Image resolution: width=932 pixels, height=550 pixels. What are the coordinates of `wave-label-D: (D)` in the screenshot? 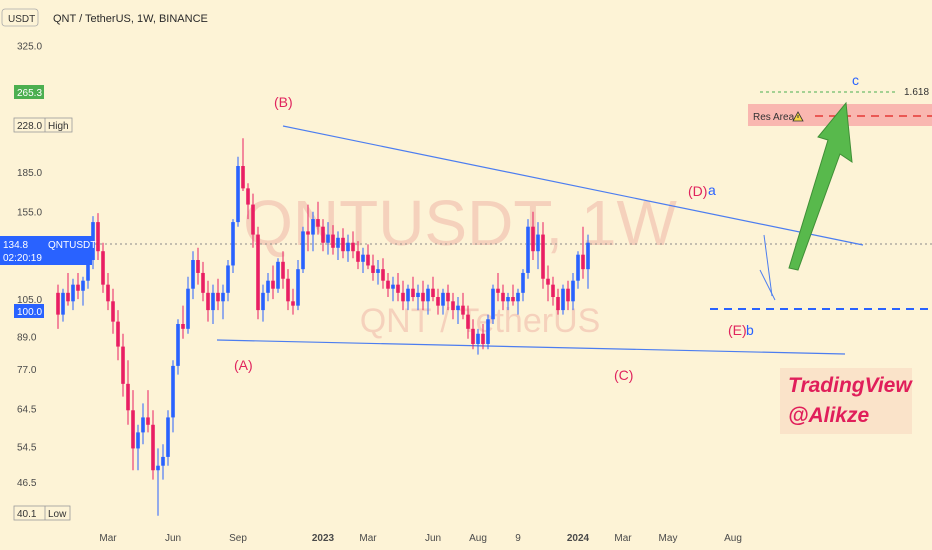 It's located at (697, 191).